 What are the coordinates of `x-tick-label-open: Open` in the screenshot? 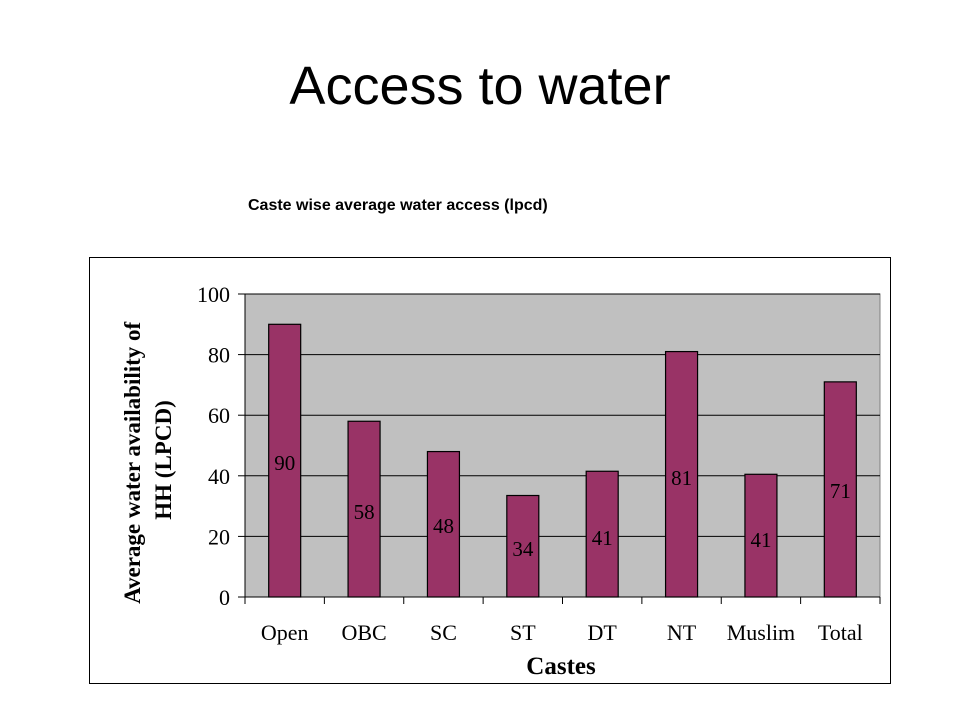 It's located at (285, 632).